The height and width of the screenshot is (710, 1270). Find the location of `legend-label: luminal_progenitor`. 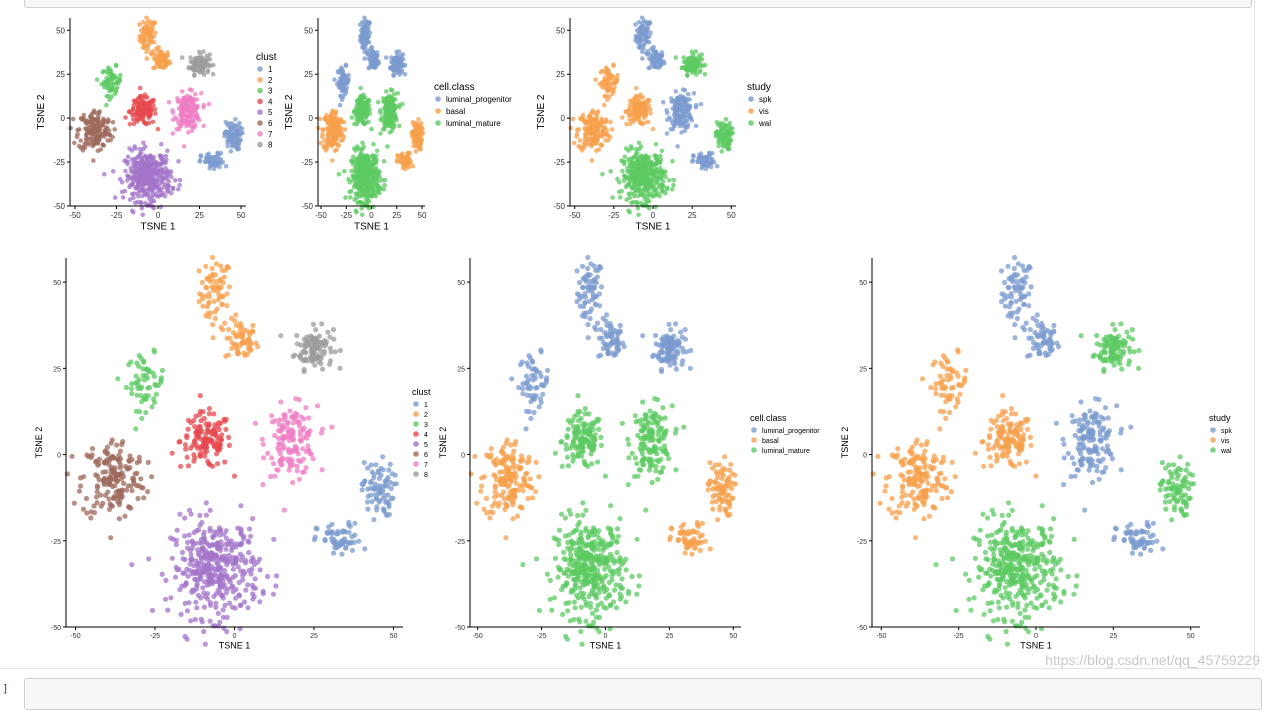

legend-label: luminal_progenitor is located at coordinates (479, 99).